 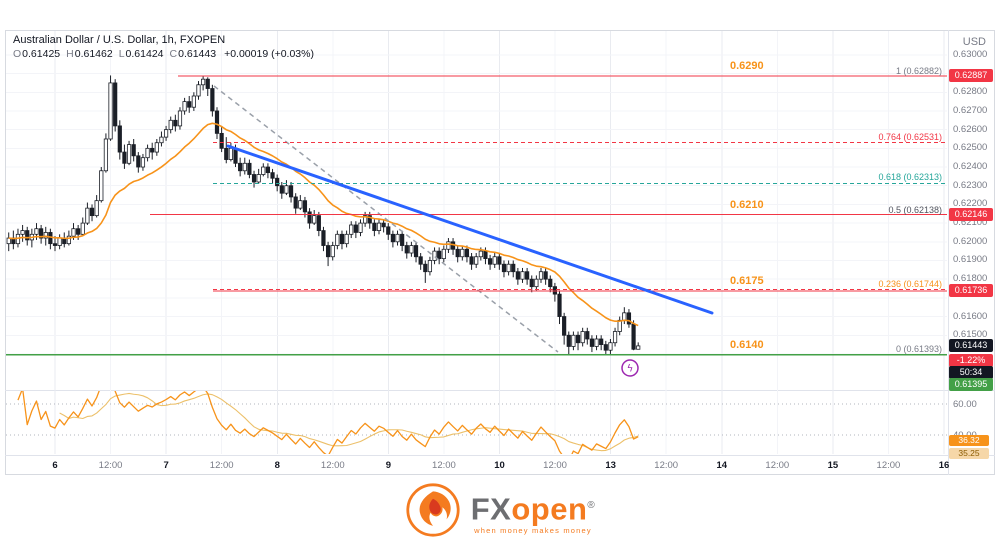 What do you see at coordinates (500, 390) in the screenshot?
I see `indicator-panel-separator` at bounding box center [500, 390].